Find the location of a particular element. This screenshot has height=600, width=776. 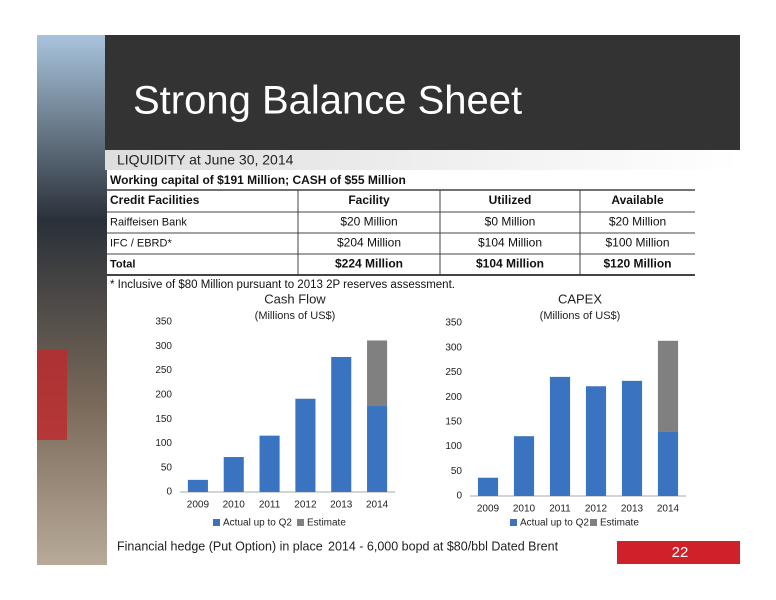

cell: $224 Million is located at coordinates (369, 264).